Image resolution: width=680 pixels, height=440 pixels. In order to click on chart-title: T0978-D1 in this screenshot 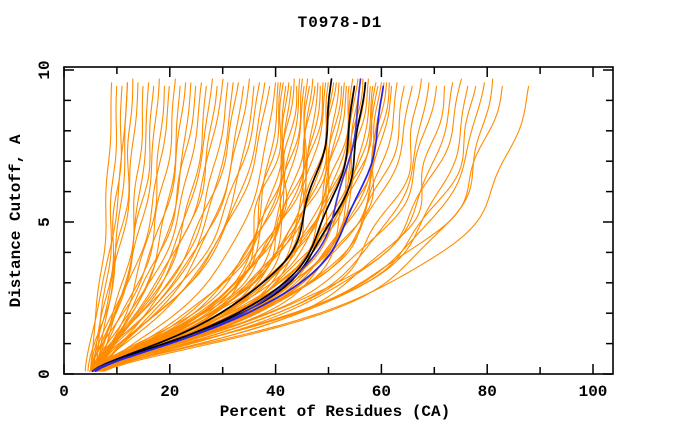, I will do `click(340, 23)`.